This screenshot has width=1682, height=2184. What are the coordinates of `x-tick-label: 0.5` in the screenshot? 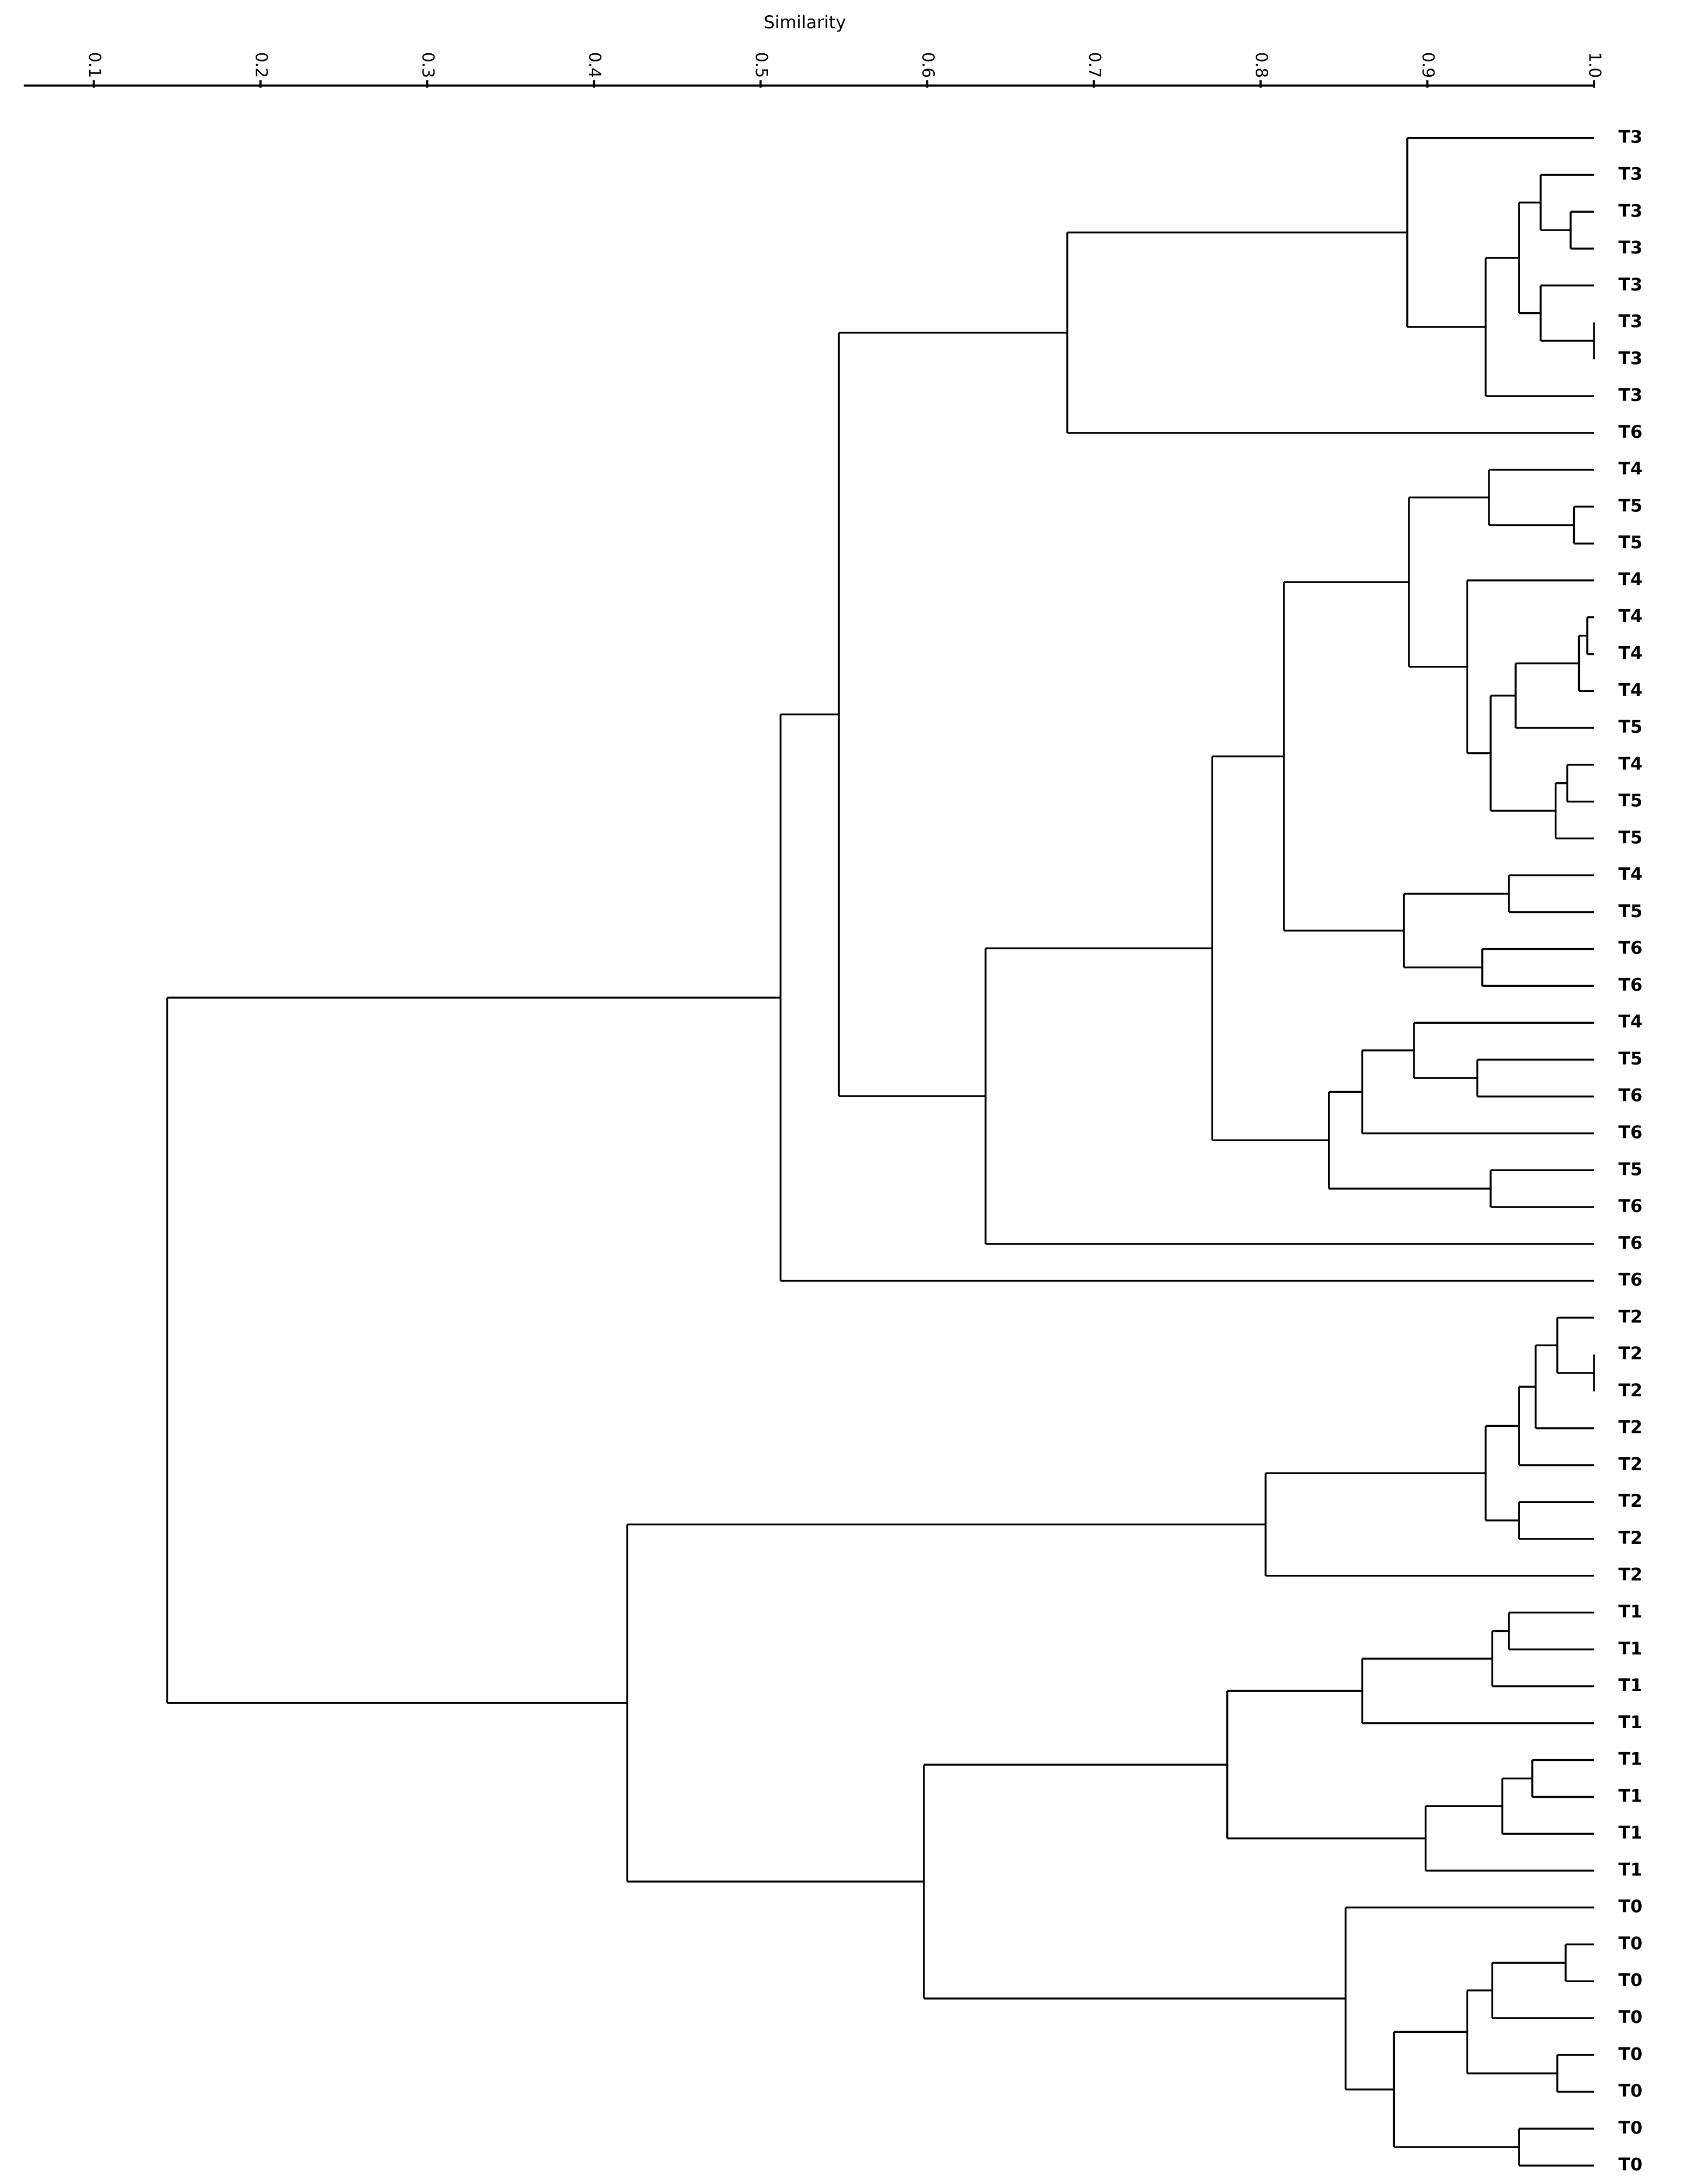 It's located at (761, 65).